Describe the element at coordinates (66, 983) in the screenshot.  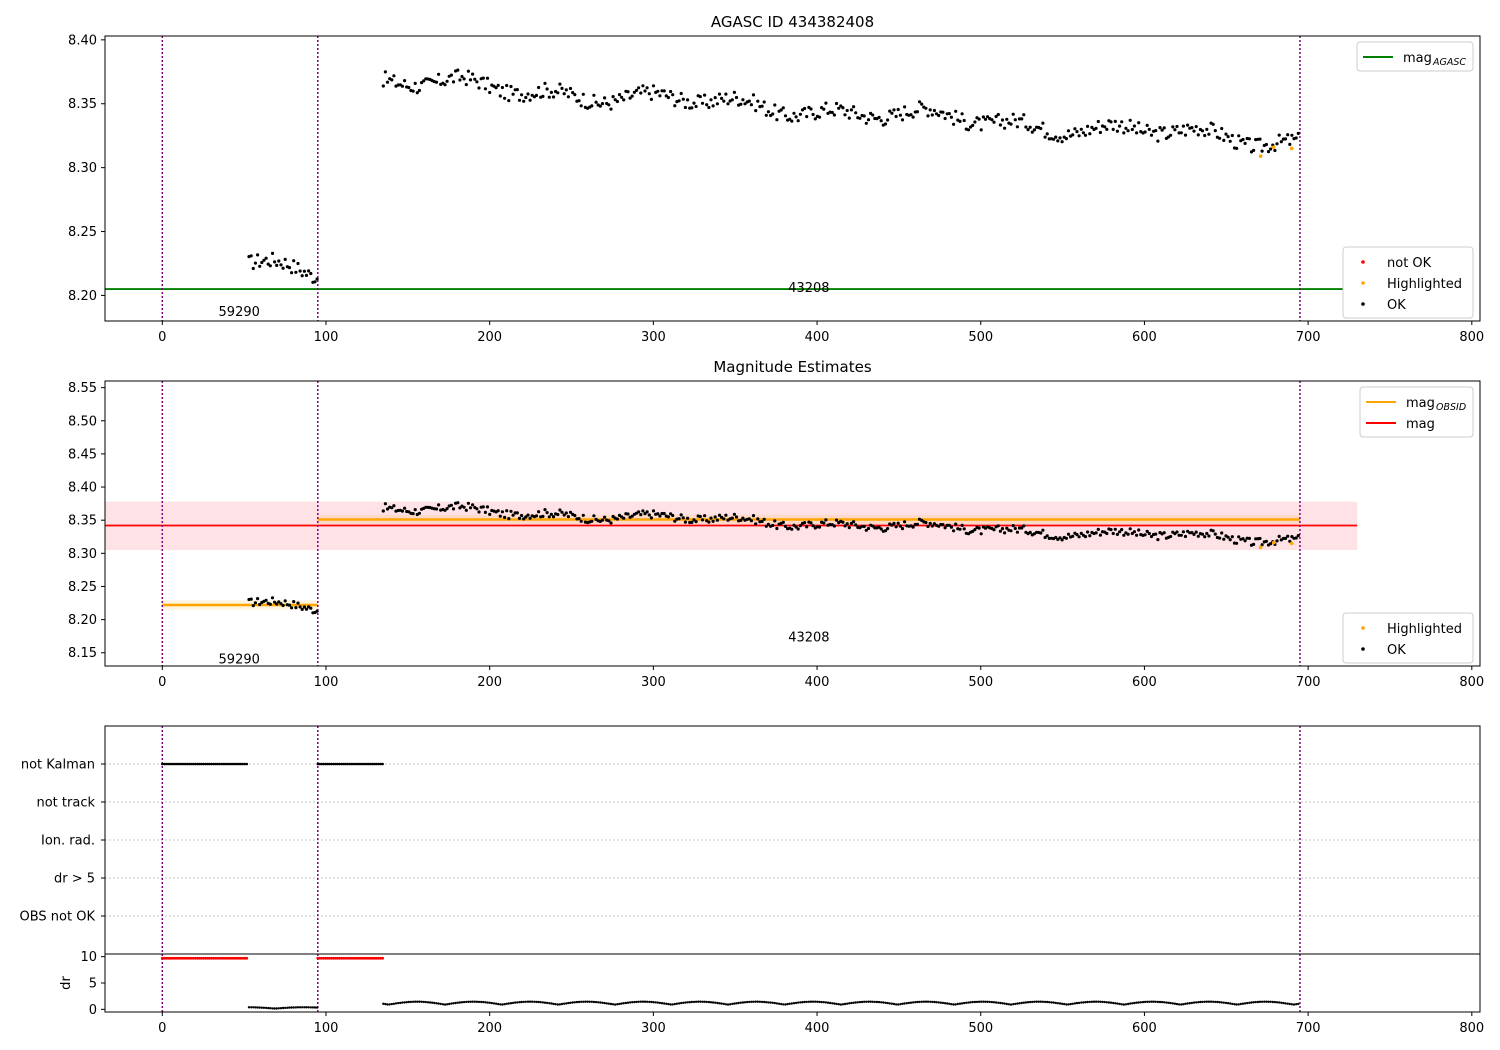
I see `dr-axis-label: dr` at that location.